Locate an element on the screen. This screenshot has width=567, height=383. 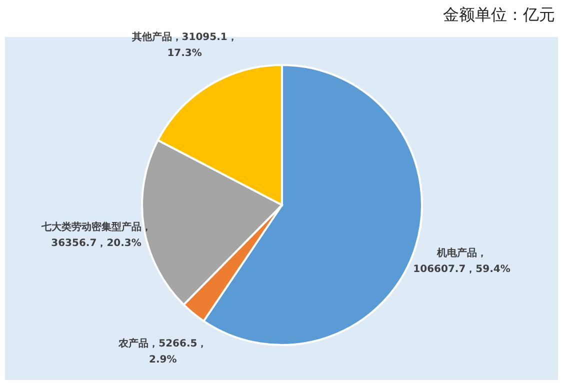
text: 金额单位：亿元 is located at coordinates (499, 14).